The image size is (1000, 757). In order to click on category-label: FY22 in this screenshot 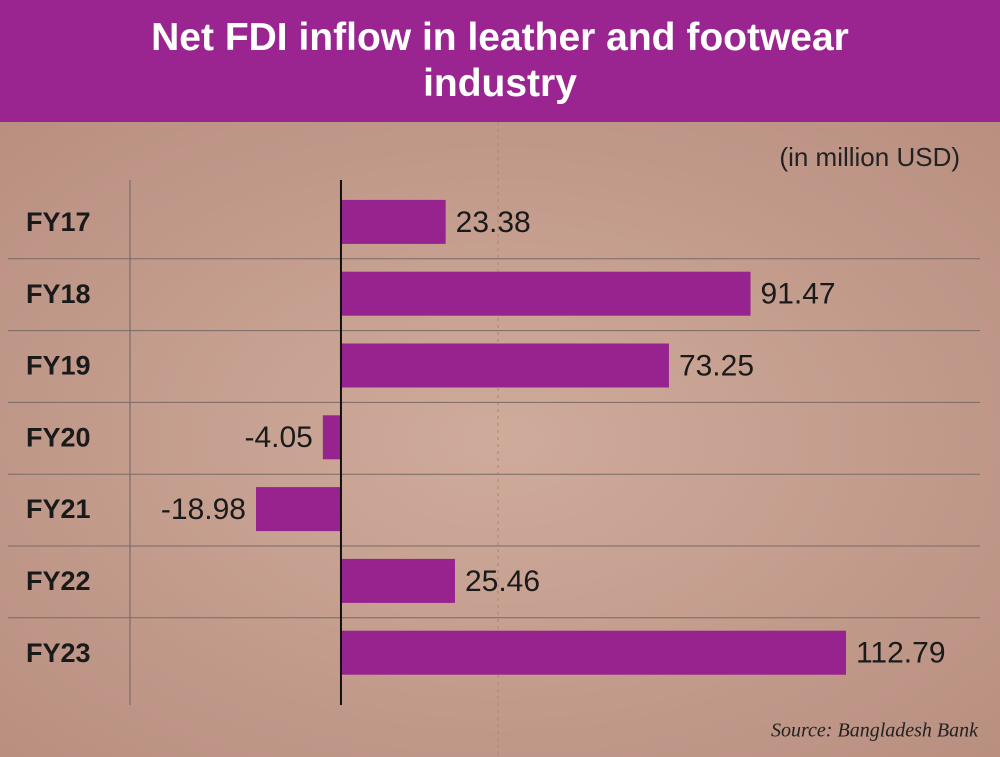, I will do `click(58, 581)`.